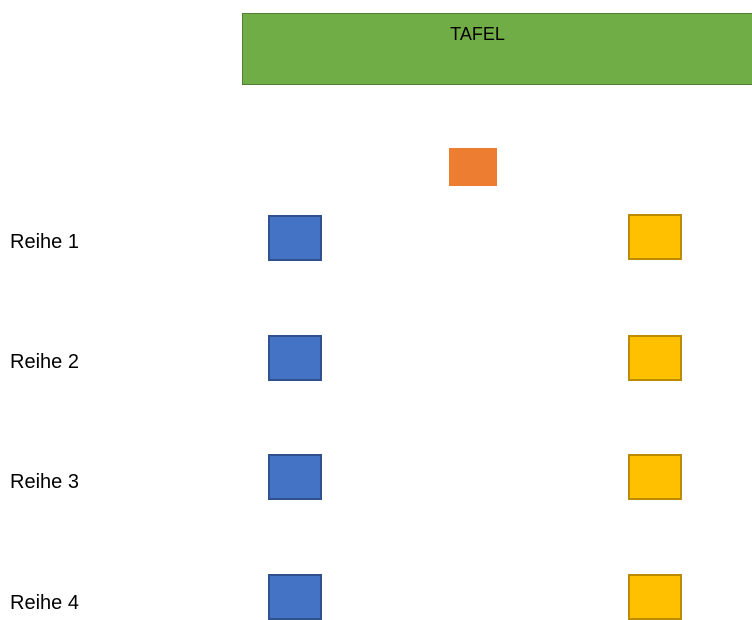 Image resolution: width=752 pixels, height=620 pixels. I want to click on teacher-desk, so click(473, 167).